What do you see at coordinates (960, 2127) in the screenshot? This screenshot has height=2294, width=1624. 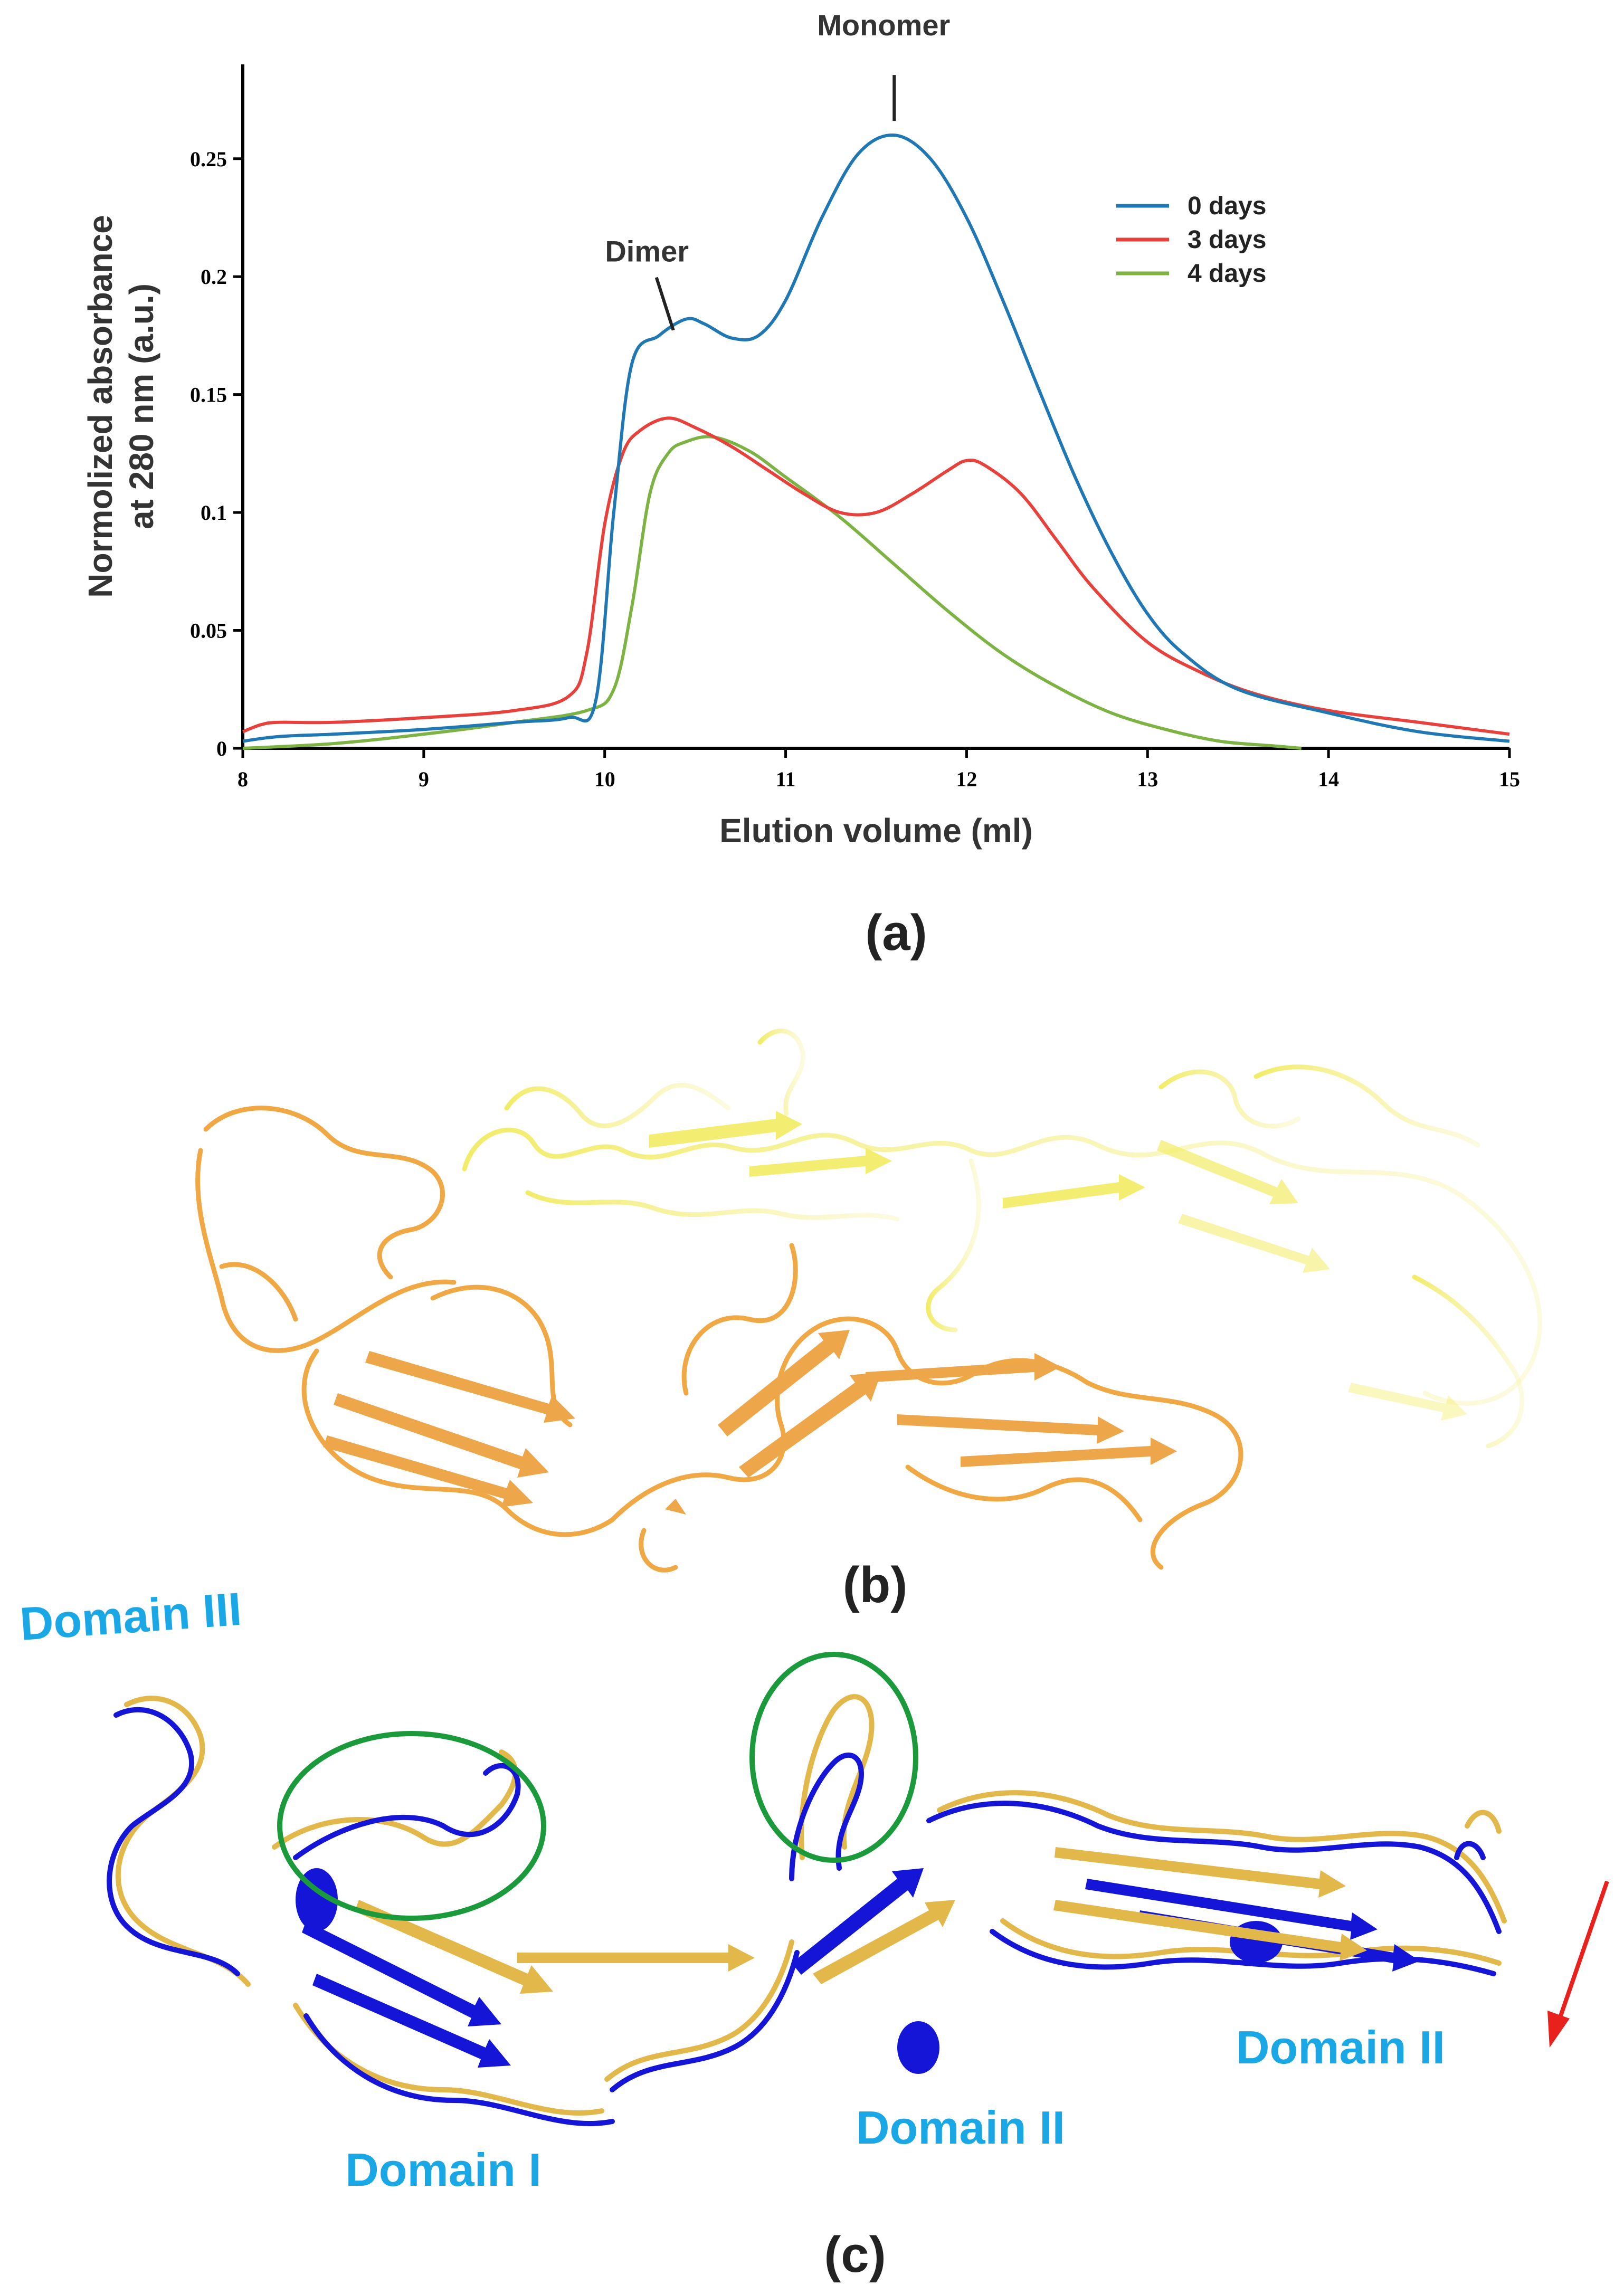 I see `label-domain-2-middle: Domain II` at bounding box center [960, 2127].